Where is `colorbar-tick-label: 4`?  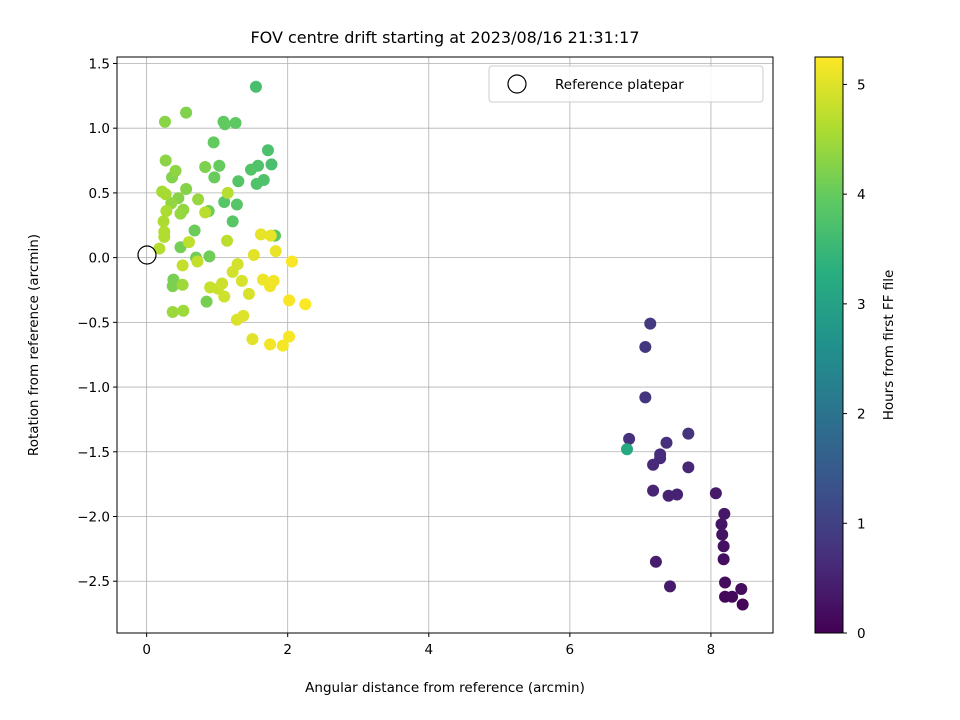
colorbar-tick-label: 4 is located at coordinates (861, 195).